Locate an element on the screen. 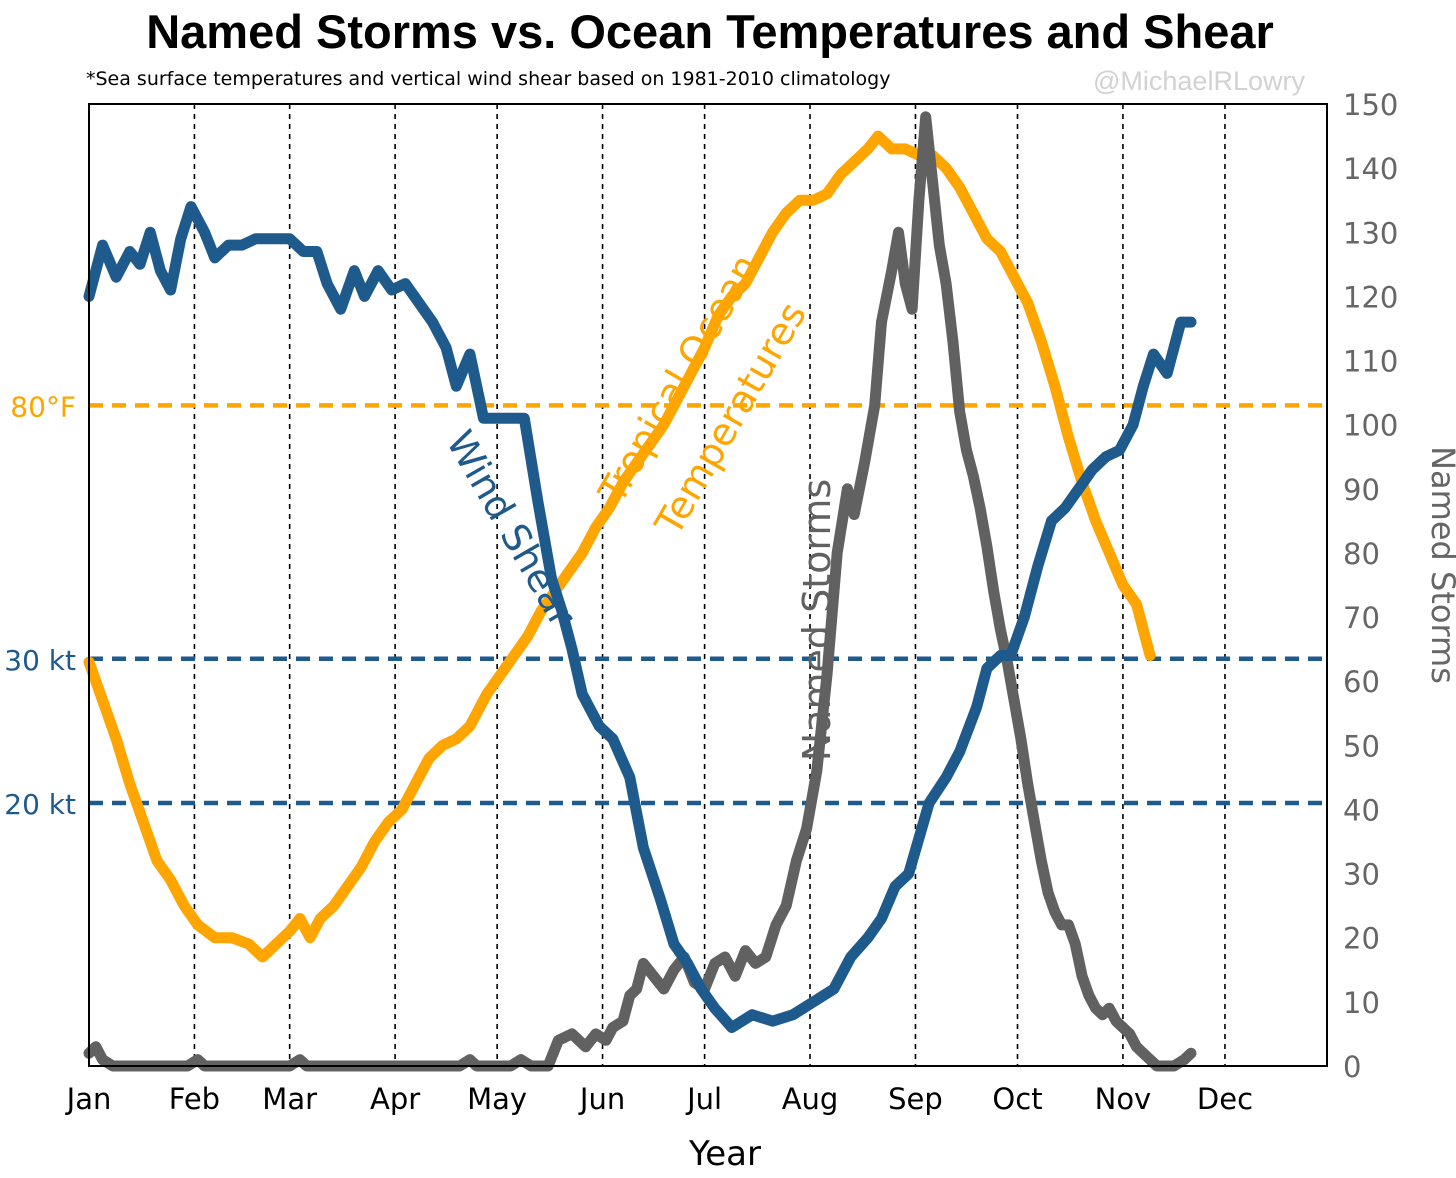 This screenshot has width=1456, height=1178. x-axis-label: Year is located at coordinates (724, 1154).